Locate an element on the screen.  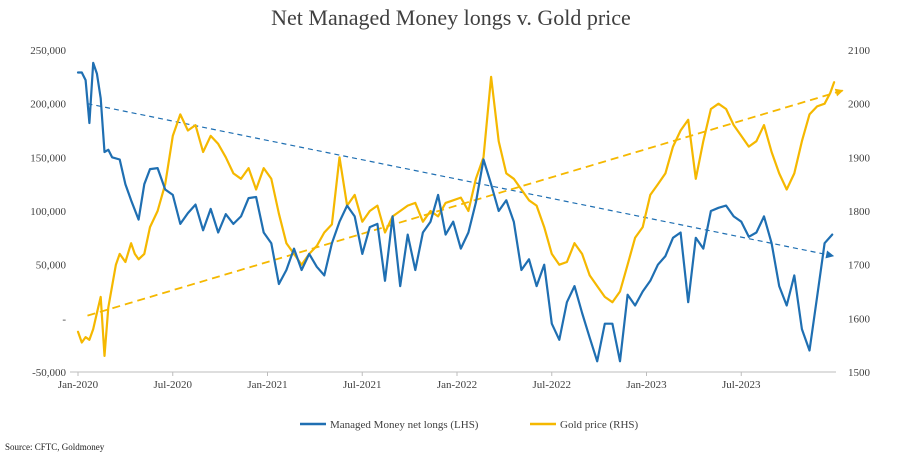
right-tick-label: 1700 is located at coordinates (859, 266).